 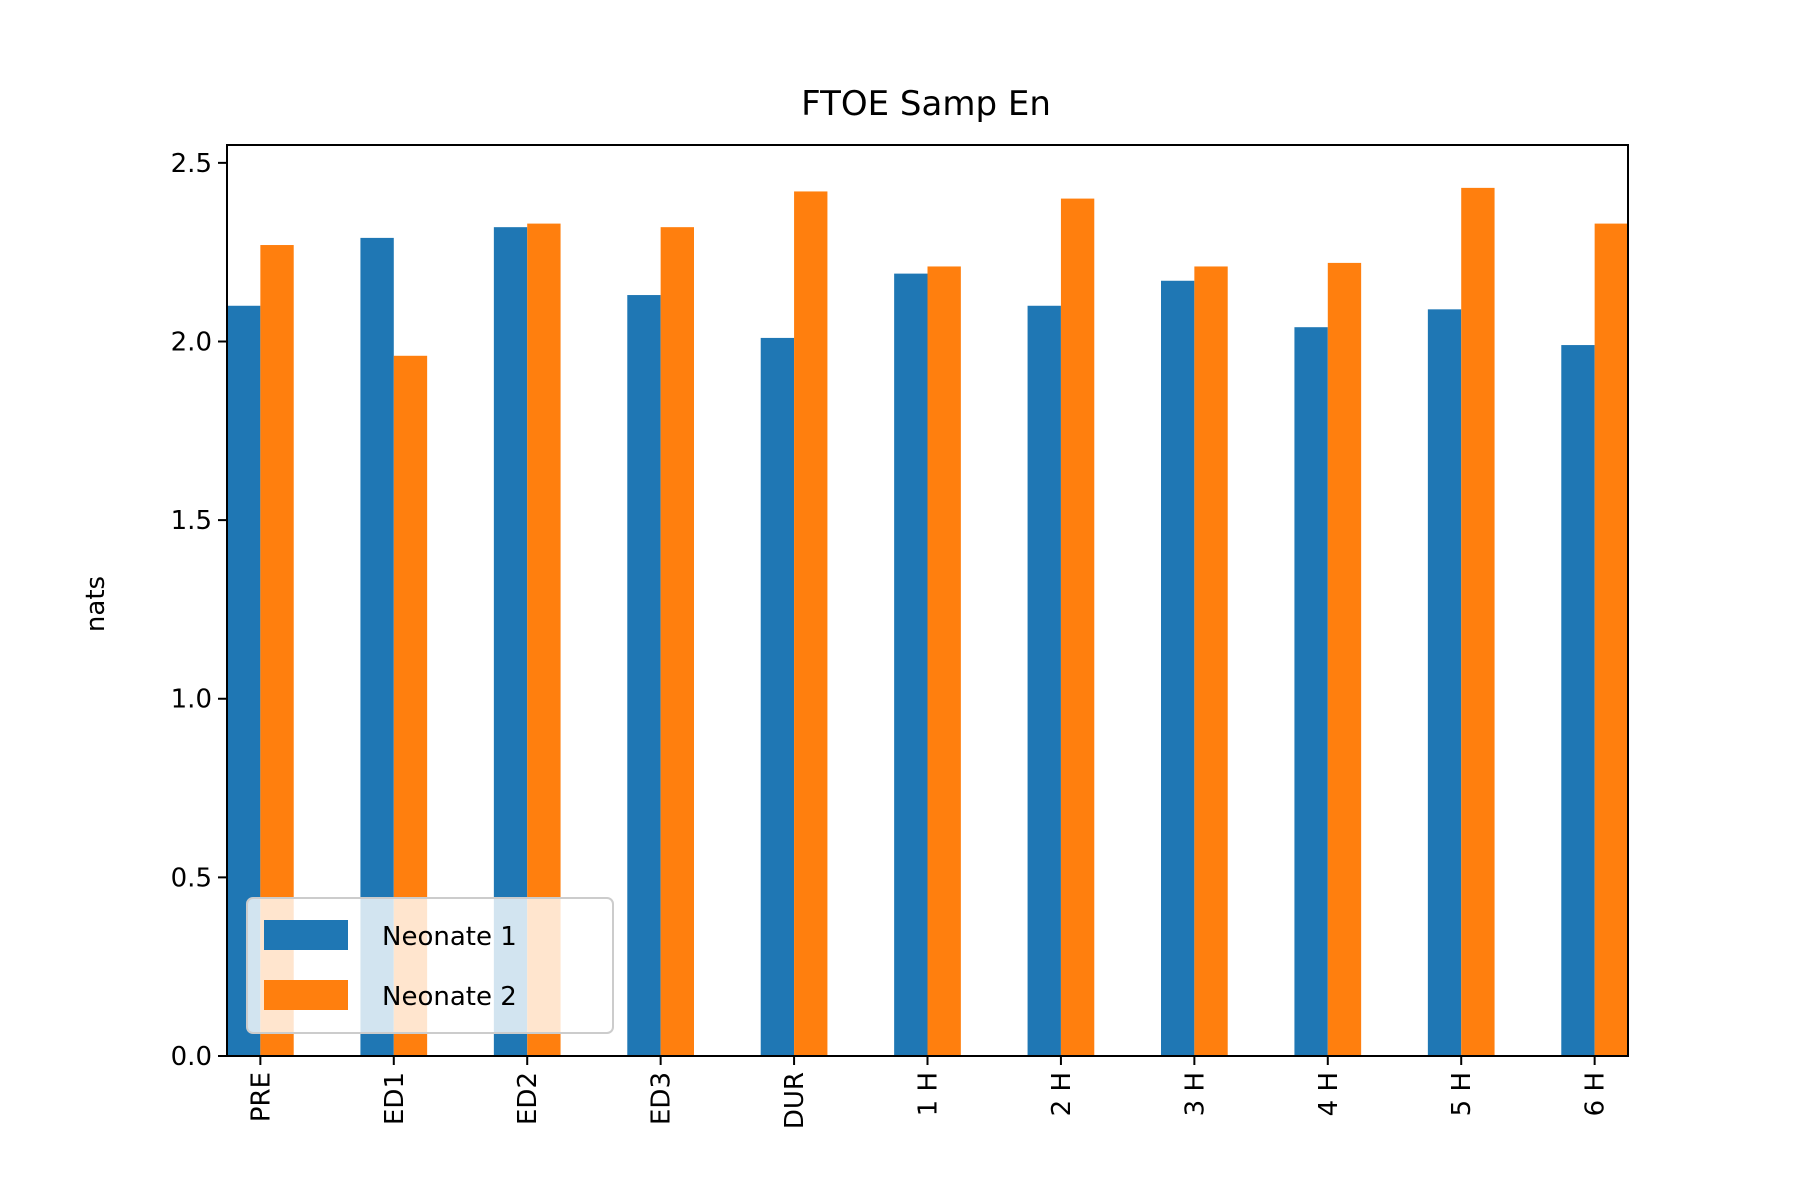 I want to click on x-tick-label: 2 H, so click(x=1062, y=1094).